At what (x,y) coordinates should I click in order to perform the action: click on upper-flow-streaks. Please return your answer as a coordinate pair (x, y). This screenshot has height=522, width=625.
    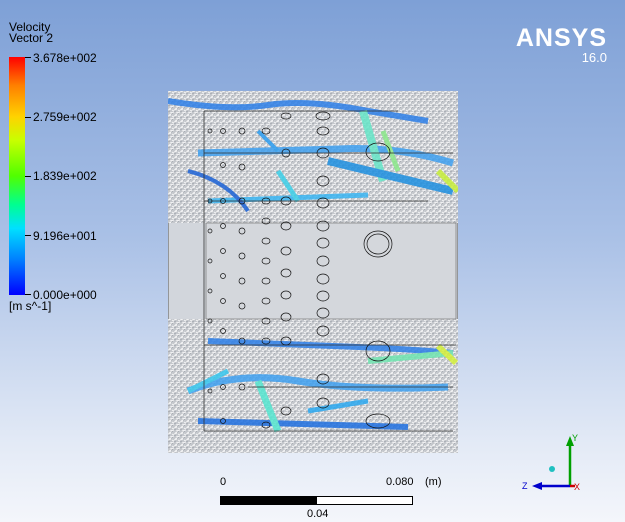
    Looking at the image, I should click on (313, 155).